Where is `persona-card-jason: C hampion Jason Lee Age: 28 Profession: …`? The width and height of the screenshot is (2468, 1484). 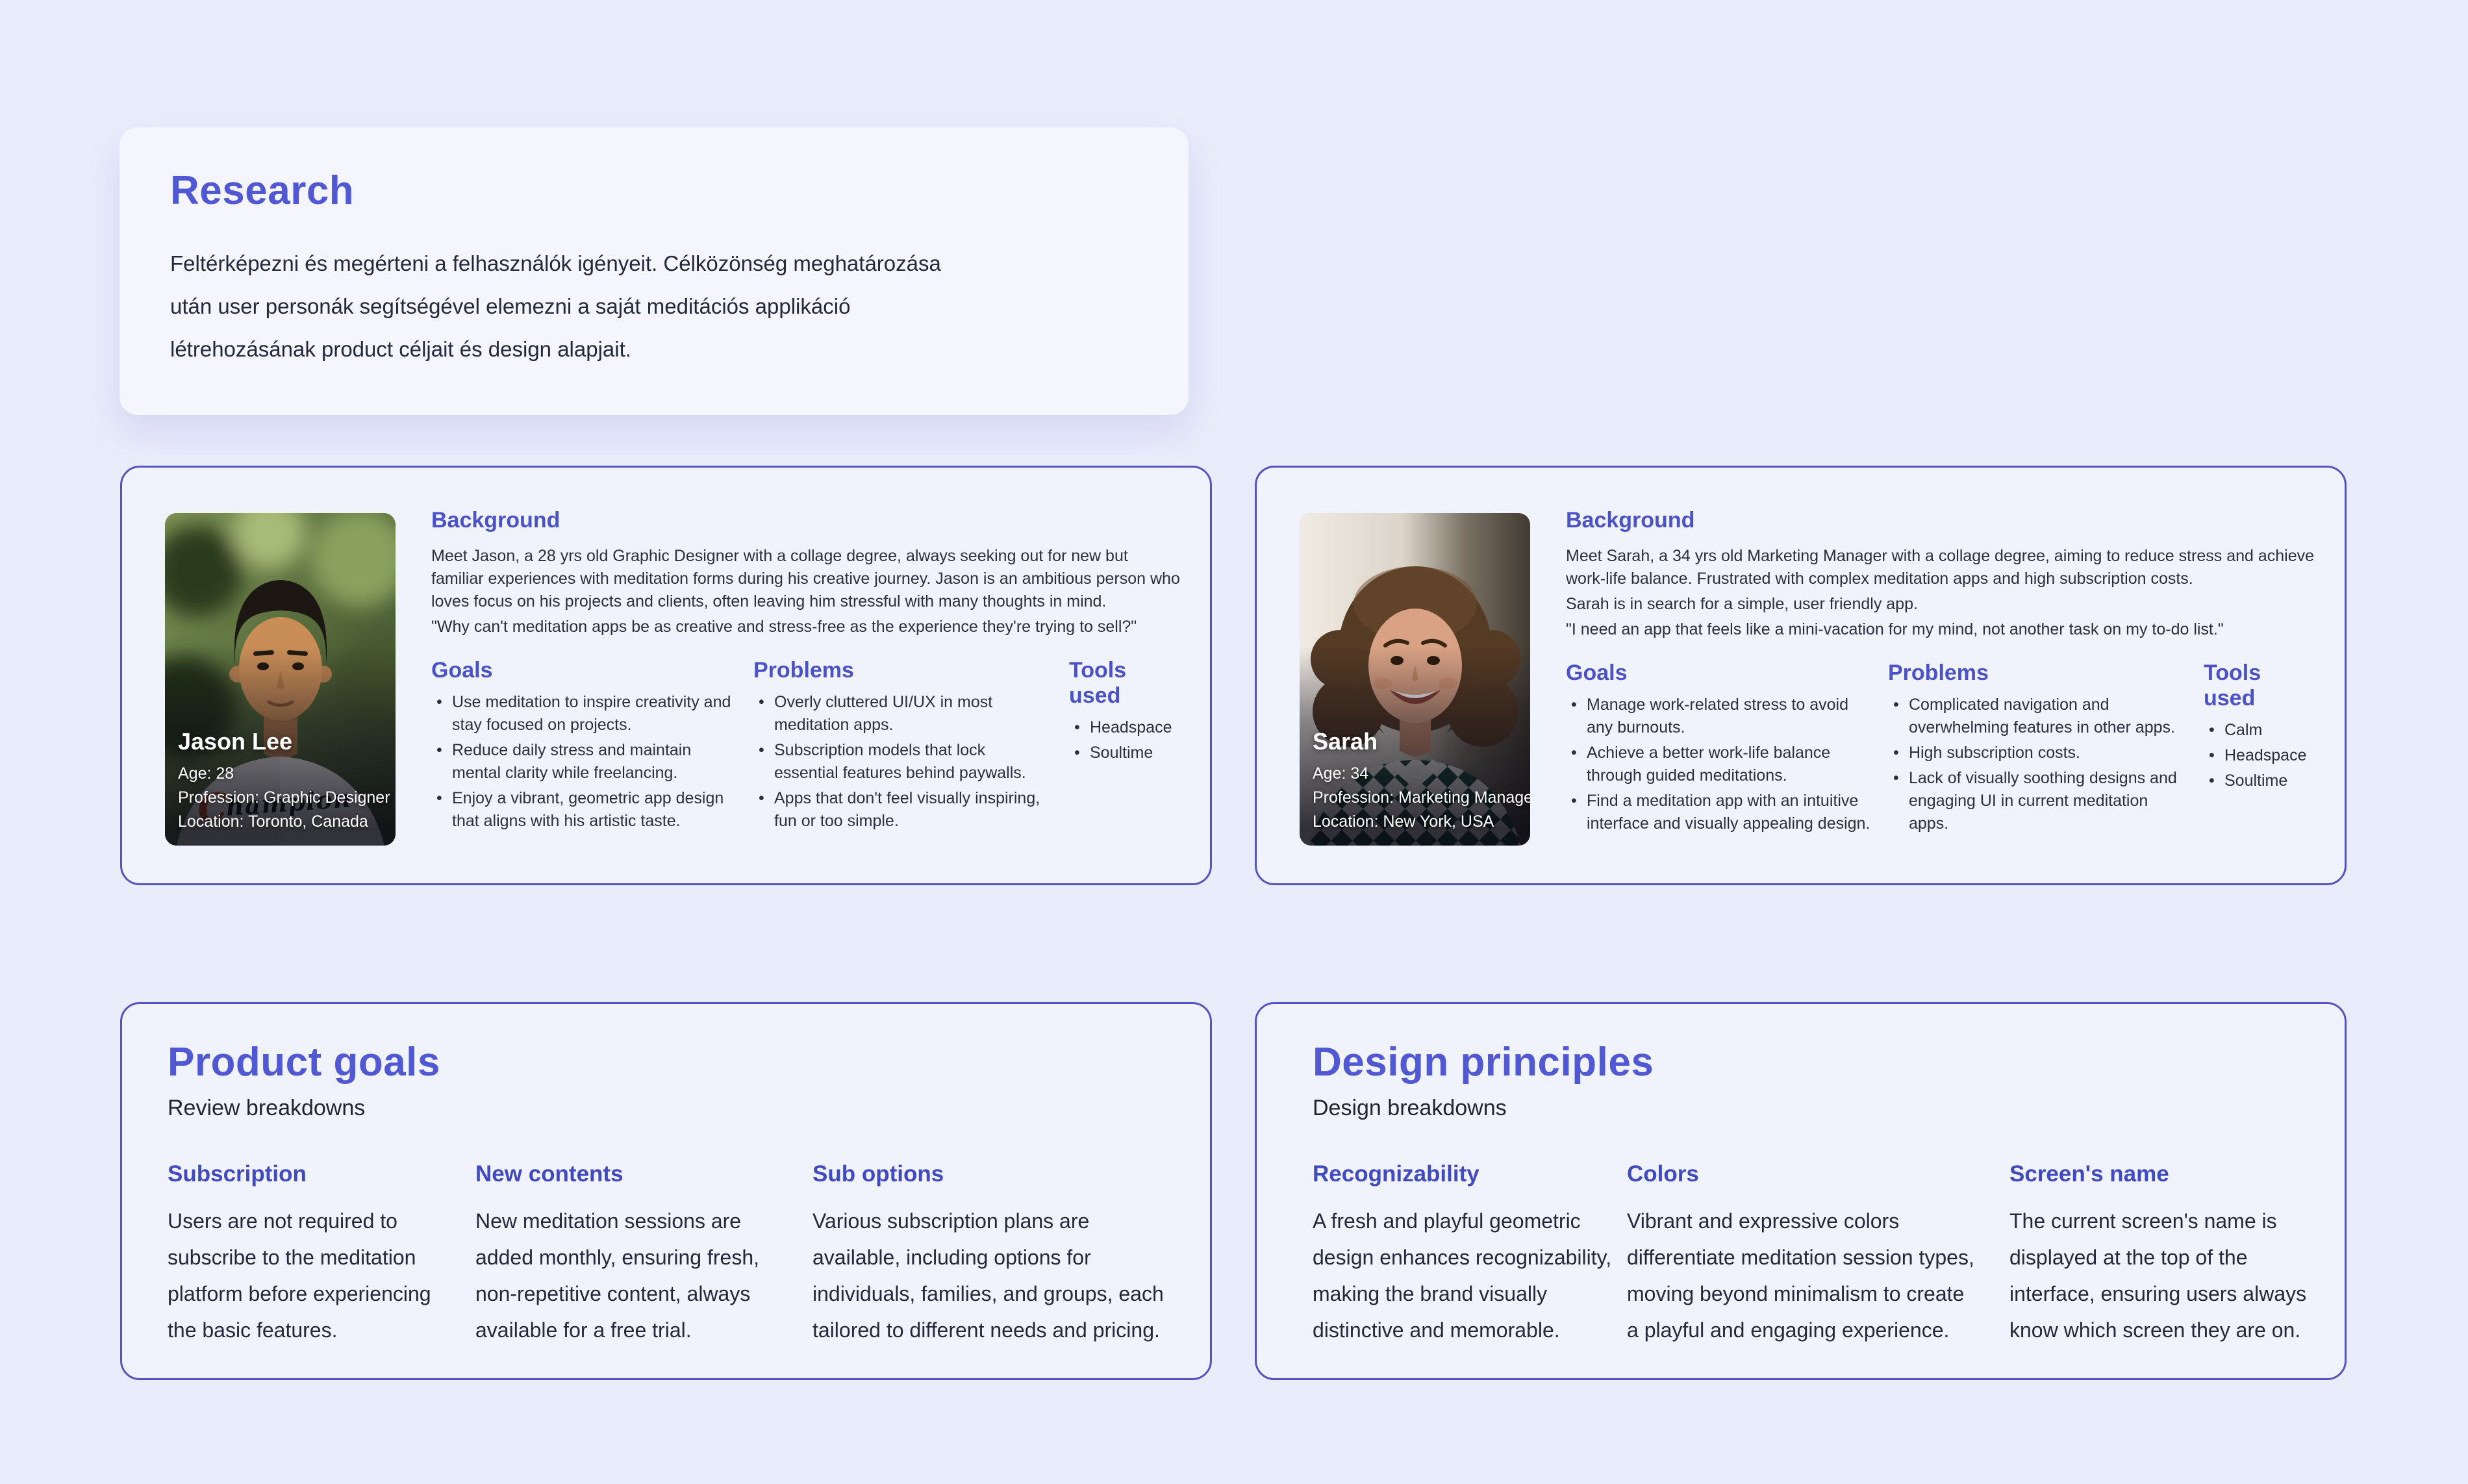 persona-card-jason: C hampion Jason Lee Age: 28 Profession: … is located at coordinates (666, 676).